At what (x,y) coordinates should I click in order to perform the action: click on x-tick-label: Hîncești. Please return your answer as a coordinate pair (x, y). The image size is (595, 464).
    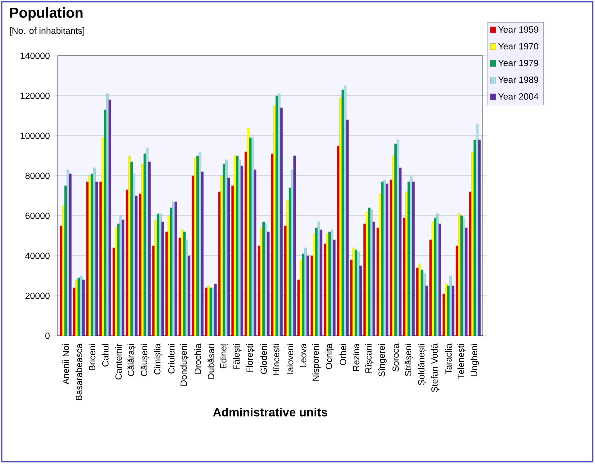
    Looking at the image, I should click on (277, 360).